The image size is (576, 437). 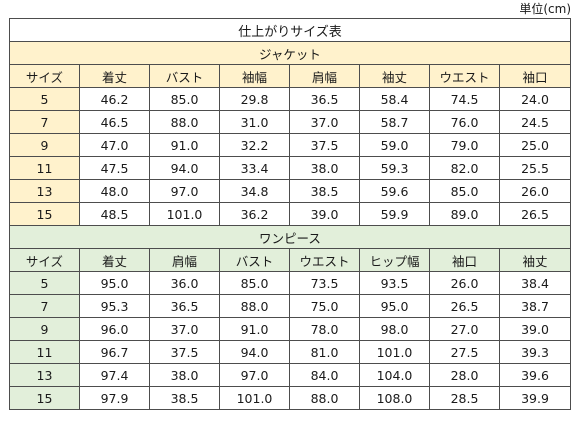 What do you see at coordinates (184, 306) in the screenshot?
I see `onepiece-value-cell: 36.5` at bounding box center [184, 306].